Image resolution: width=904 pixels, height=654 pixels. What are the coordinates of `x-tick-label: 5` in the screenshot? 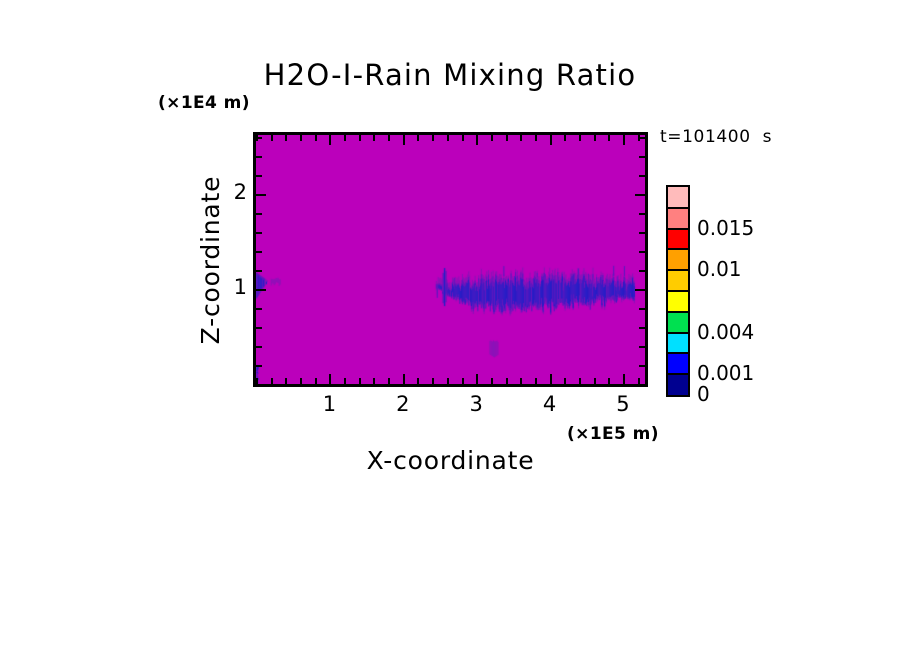 It's located at (623, 404).